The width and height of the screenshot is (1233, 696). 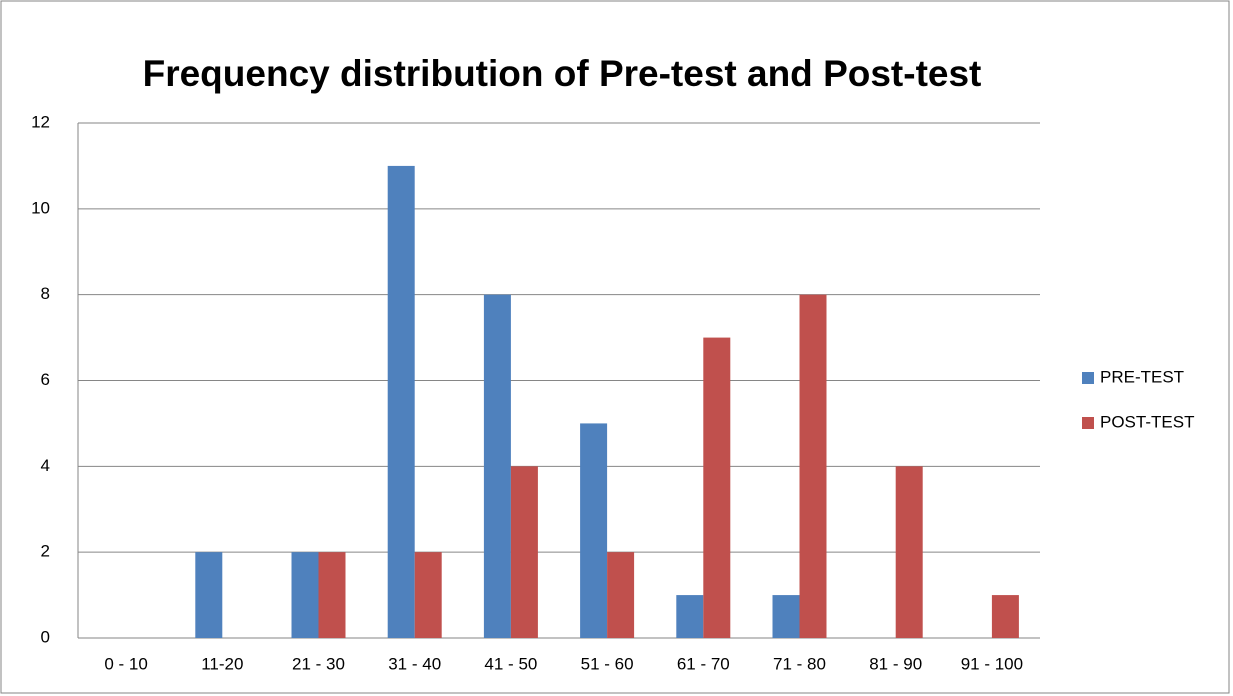 What do you see at coordinates (45, 293) in the screenshot?
I see `y-tick-label: 8` at bounding box center [45, 293].